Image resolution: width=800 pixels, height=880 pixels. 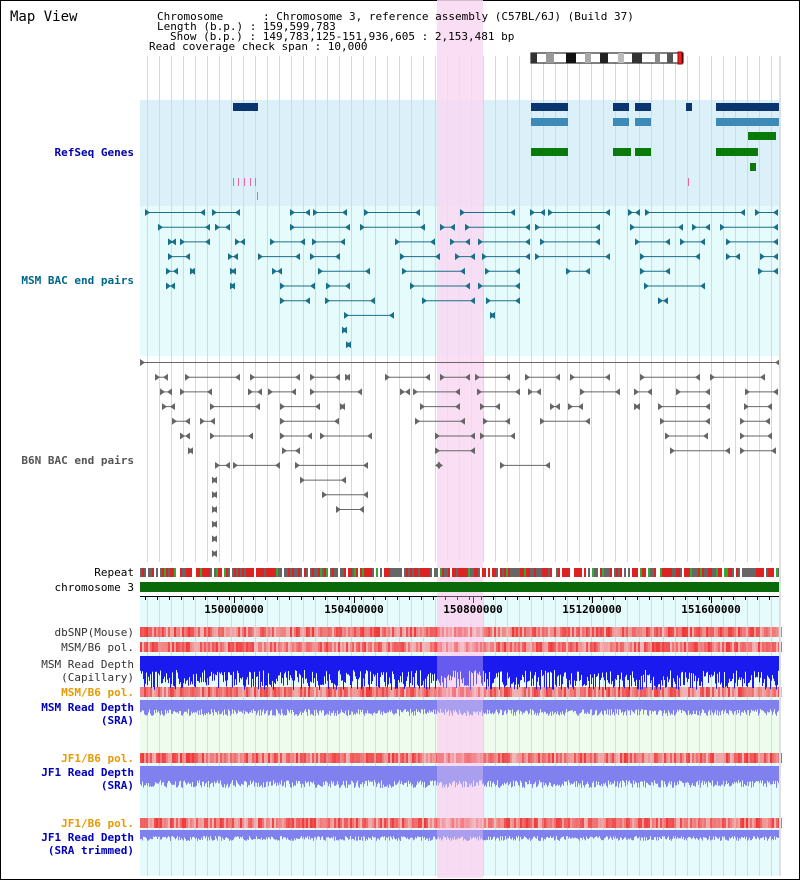 What do you see at coordinates (257, 196) in the screenshot?
I see `refseq-mark` at bounding box center [257, 196].